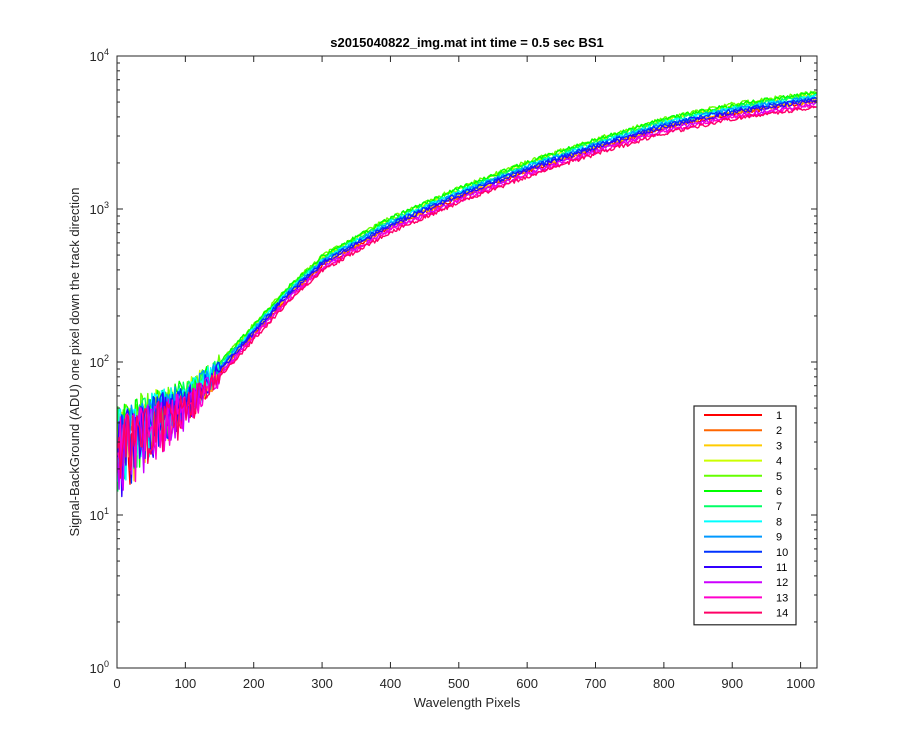  I want to click on legend-label-8: 8, so click(779, 522).